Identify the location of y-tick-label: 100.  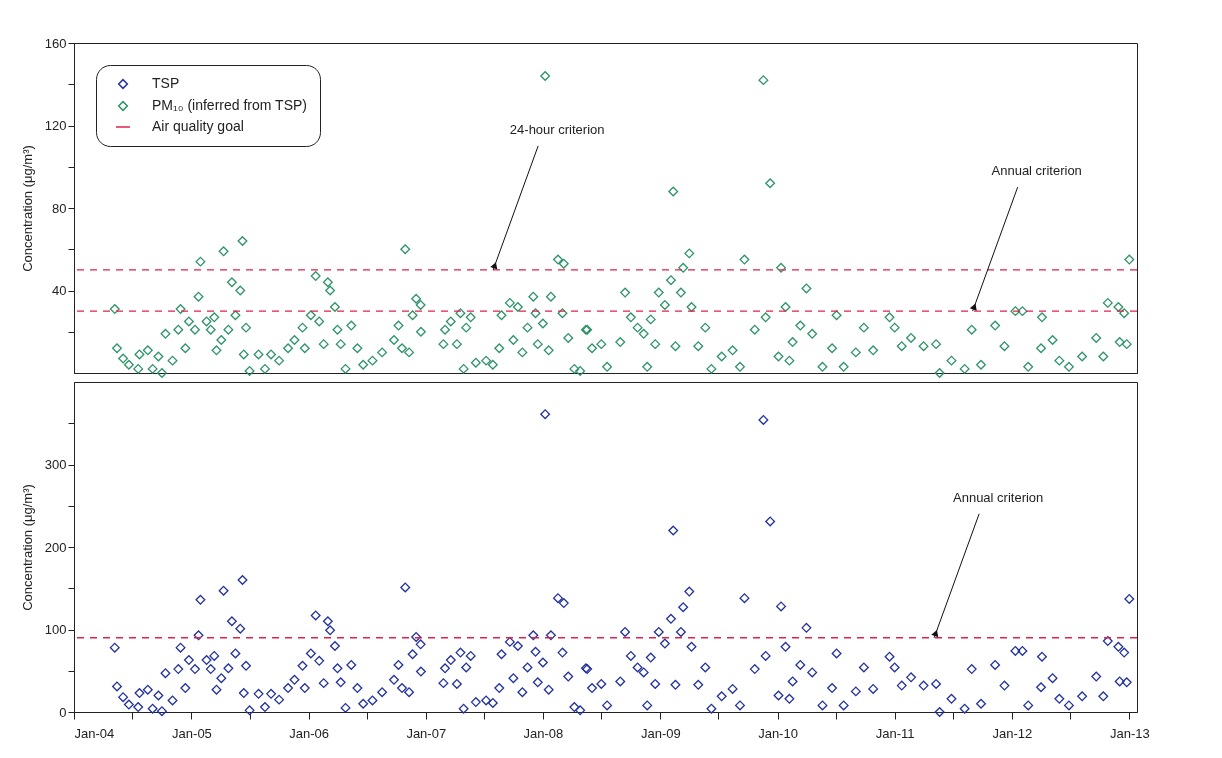
(55, 629).